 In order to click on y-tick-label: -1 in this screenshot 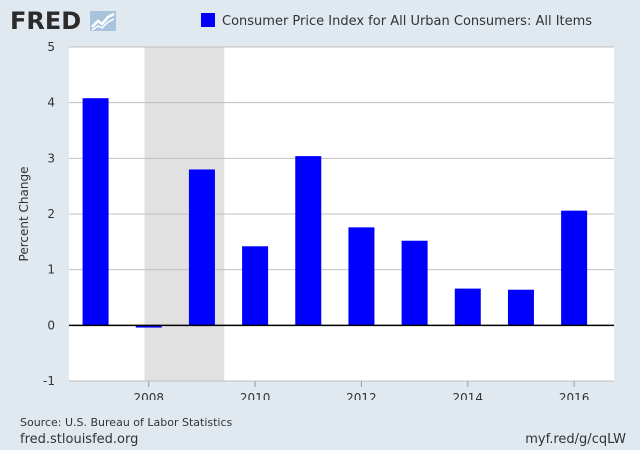, I will do `click(49, 381)`.